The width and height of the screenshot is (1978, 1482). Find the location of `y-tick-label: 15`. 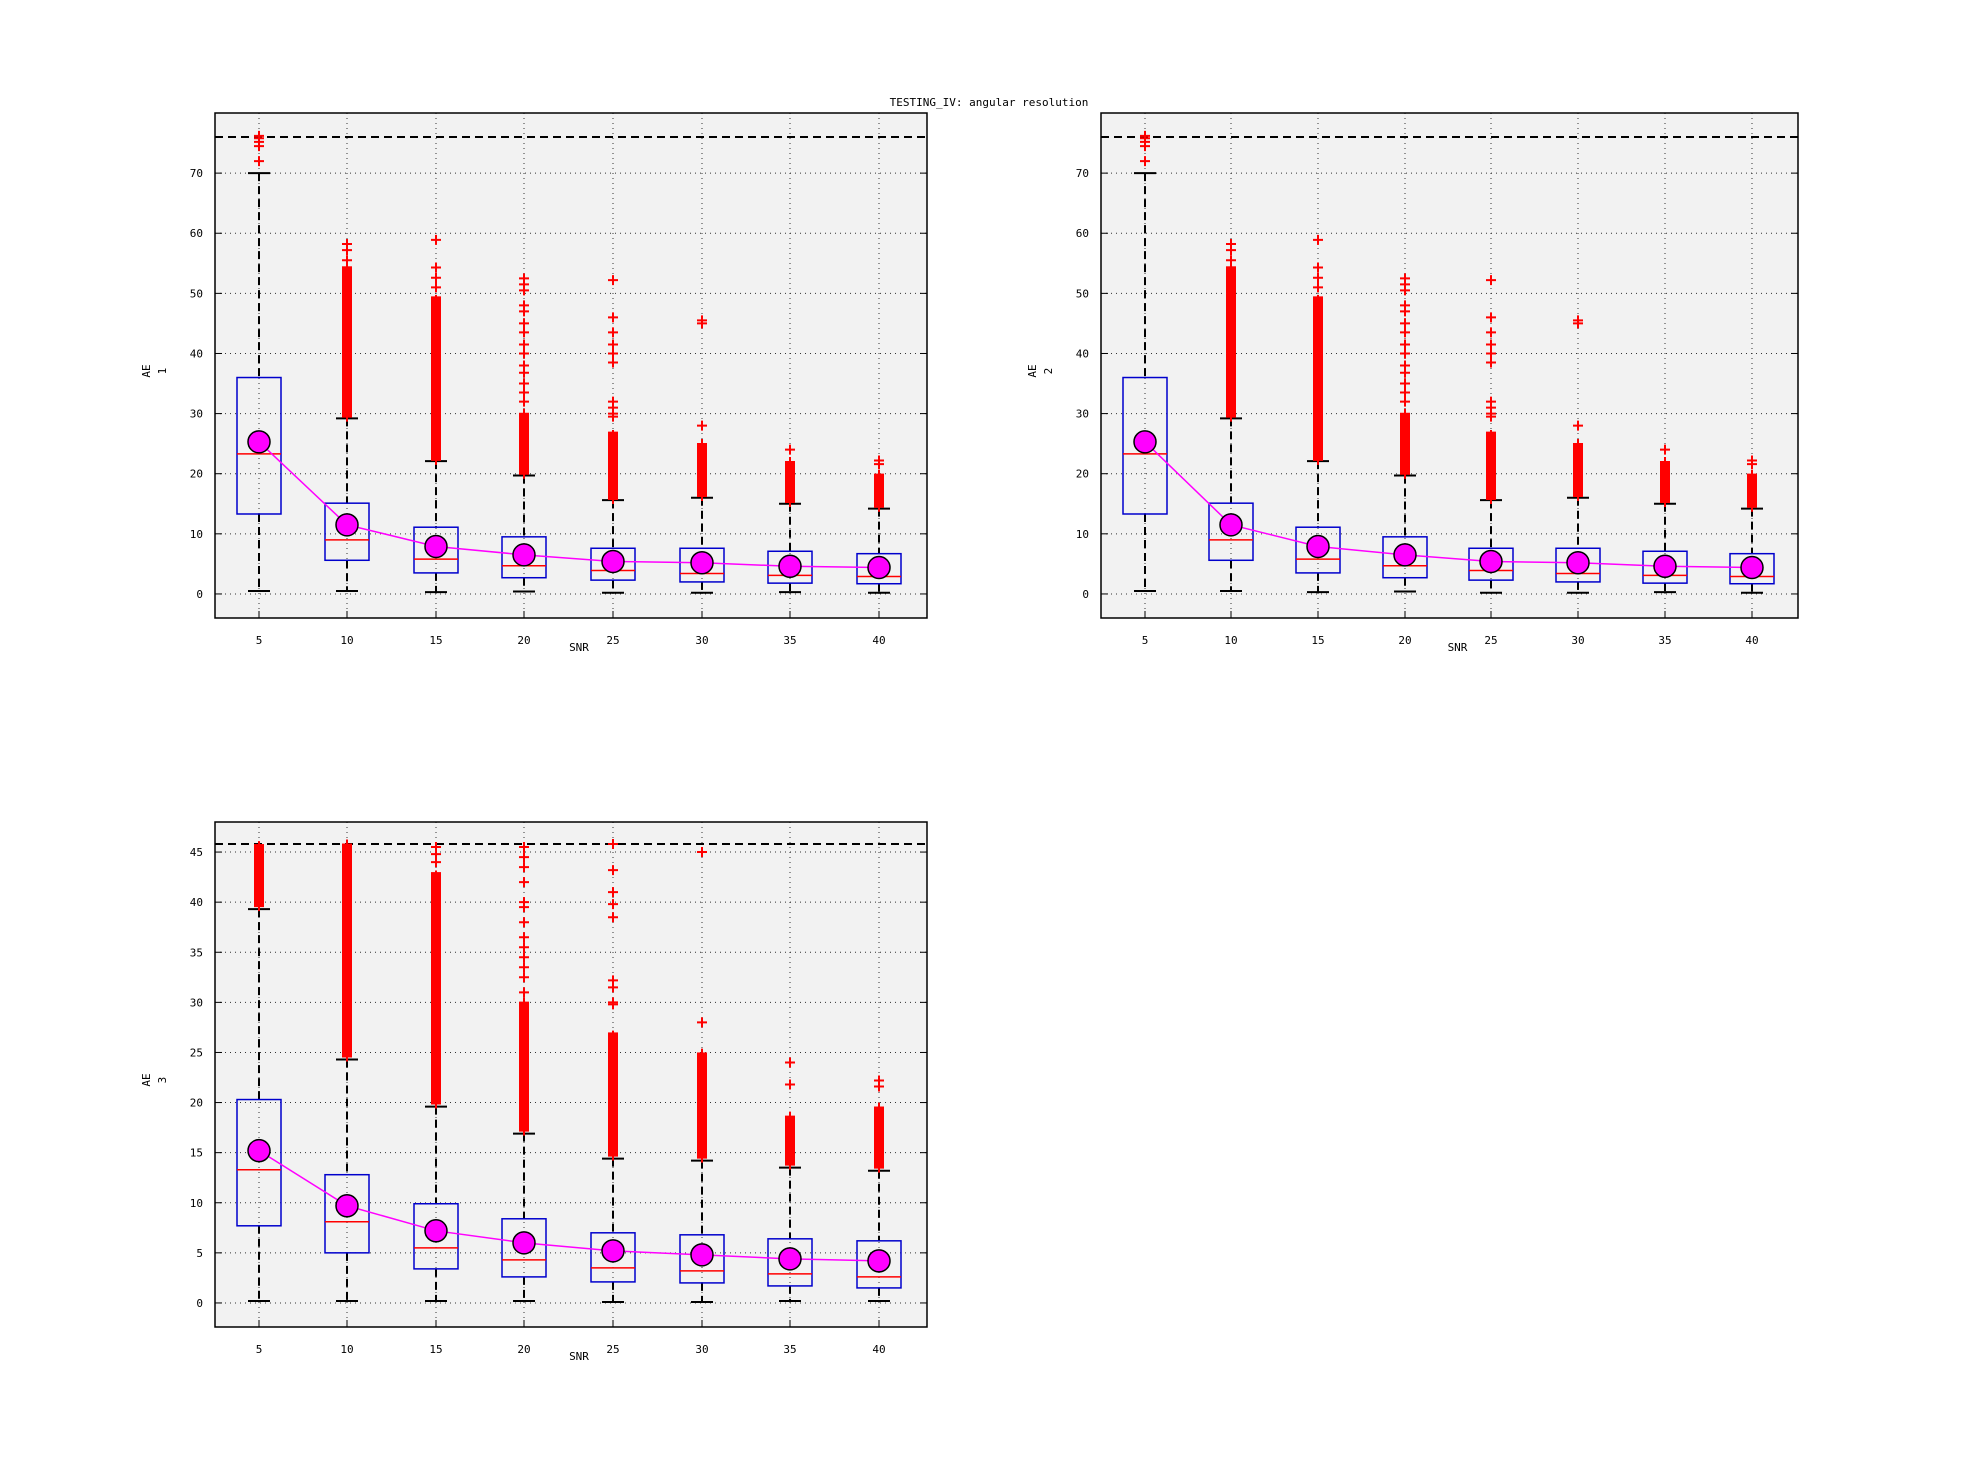

y-tick-label: 15 is located at coordinates (196, 1153).